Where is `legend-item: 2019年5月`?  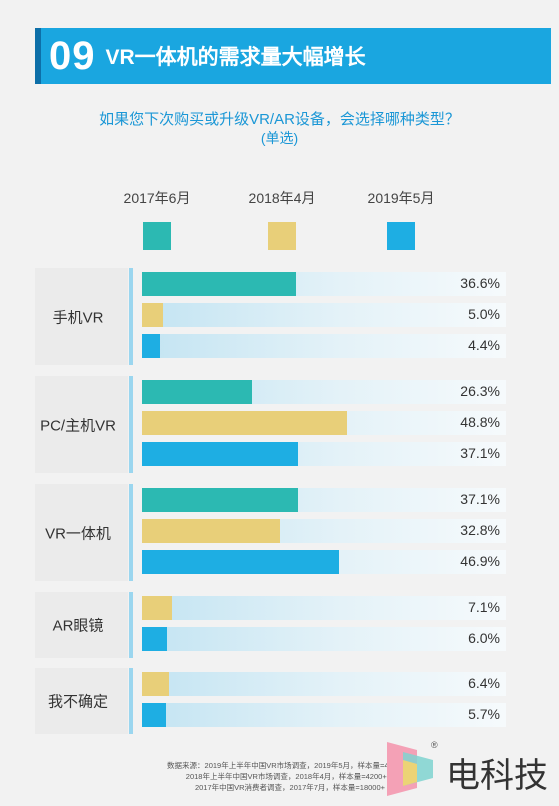
legend-item: 2019年5月 is located at coordinates (401, 219).